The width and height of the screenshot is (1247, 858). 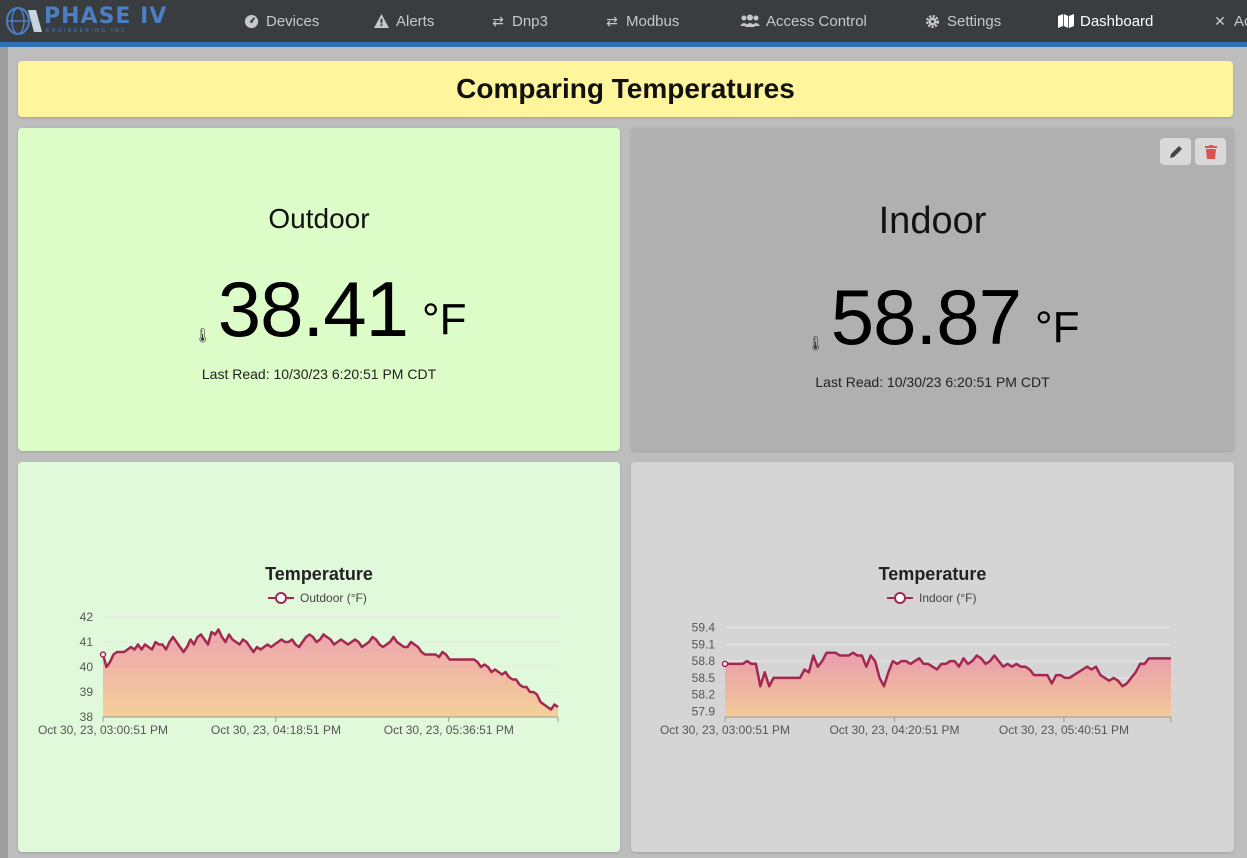 I want to click on y-tick-label: 42, so click(x=87, y=617).